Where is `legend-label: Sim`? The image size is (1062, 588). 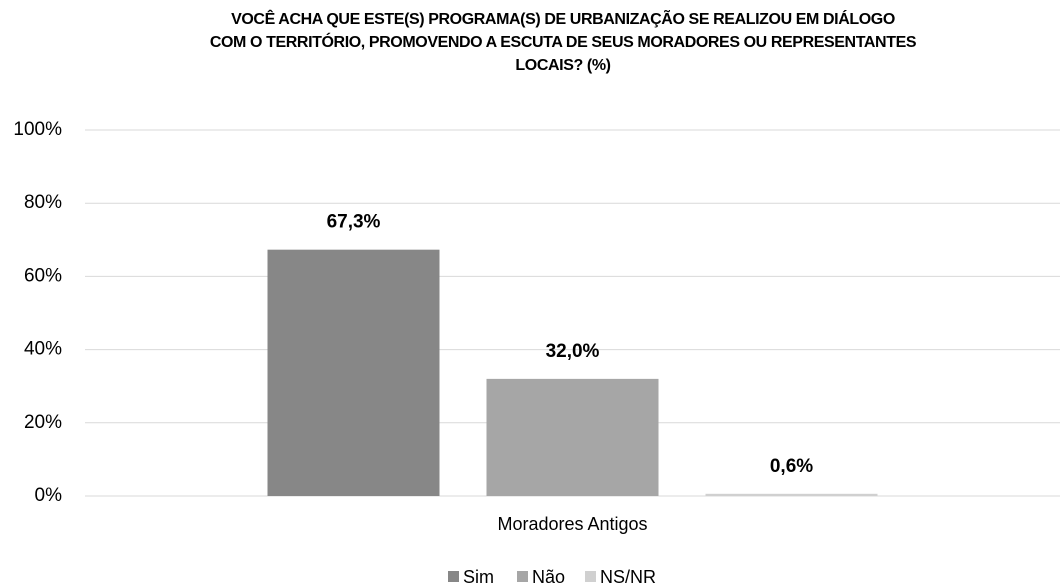 legend-label: Sim is located at coordinates (478, 577).